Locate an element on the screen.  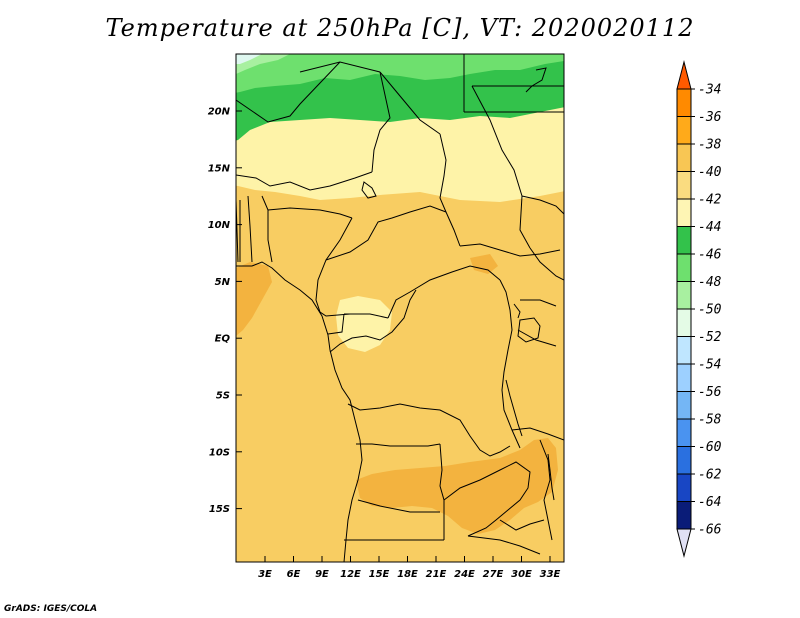
border-mali-niger is located at coordinates (304, 181).